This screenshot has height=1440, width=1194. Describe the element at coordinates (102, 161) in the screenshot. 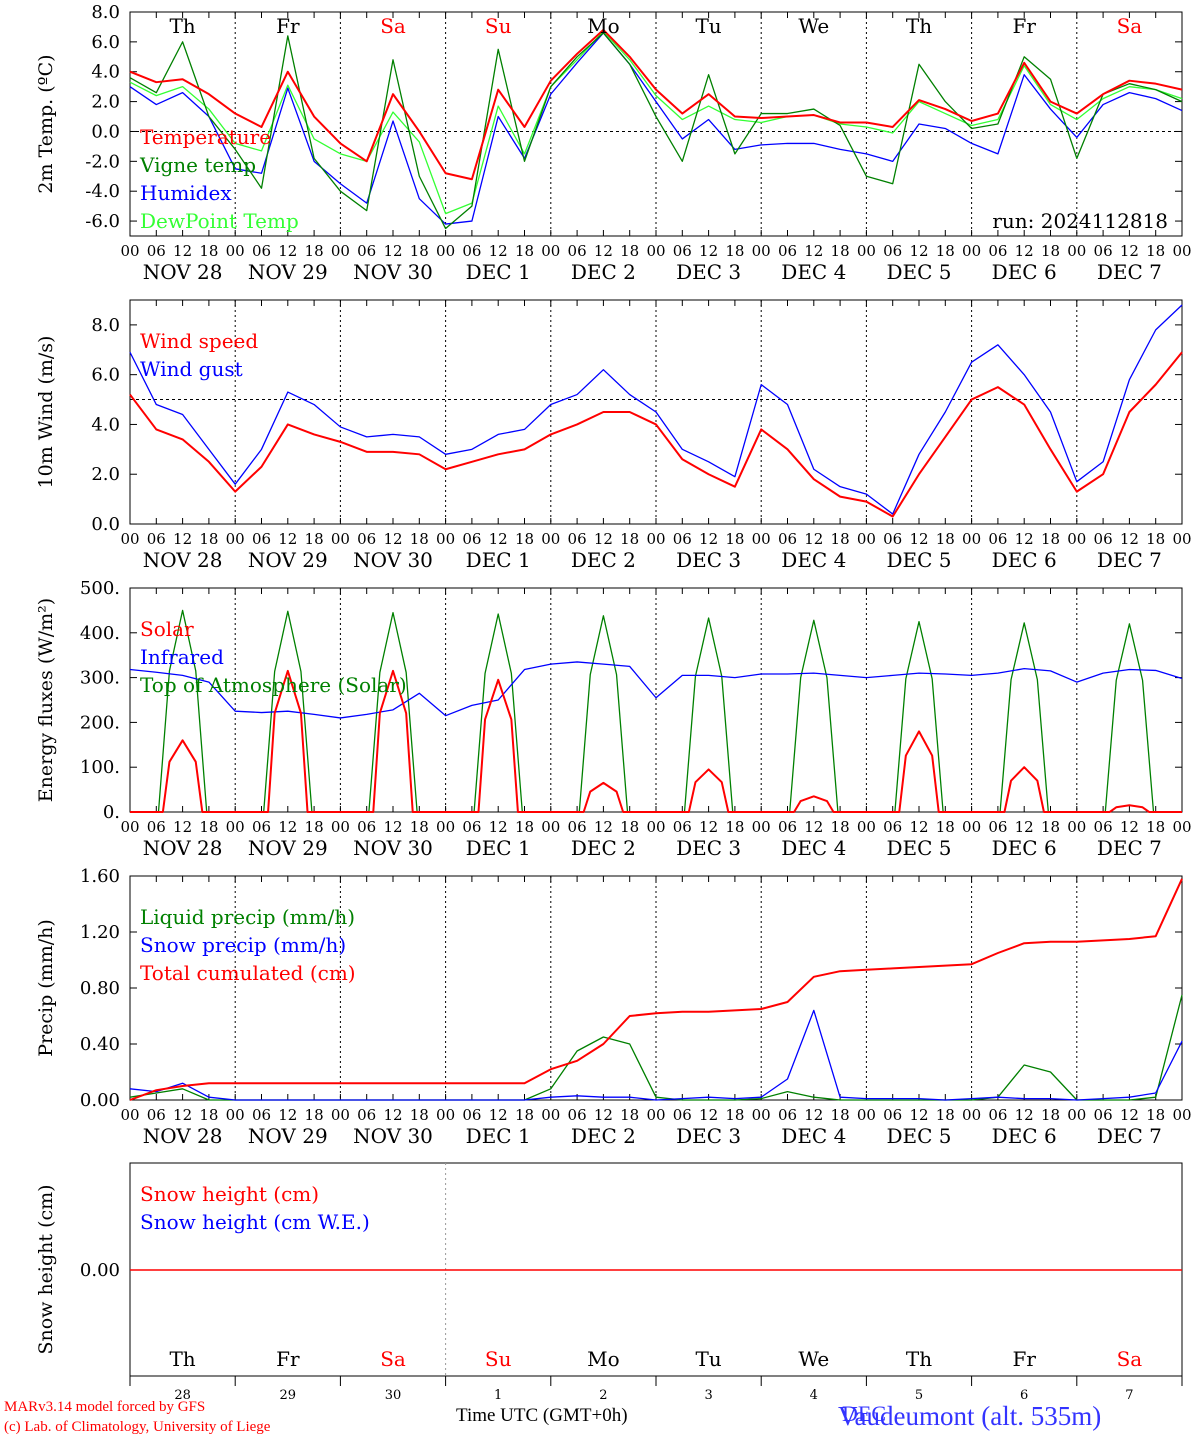

I see `y-tick-label: -2.0` at that location.